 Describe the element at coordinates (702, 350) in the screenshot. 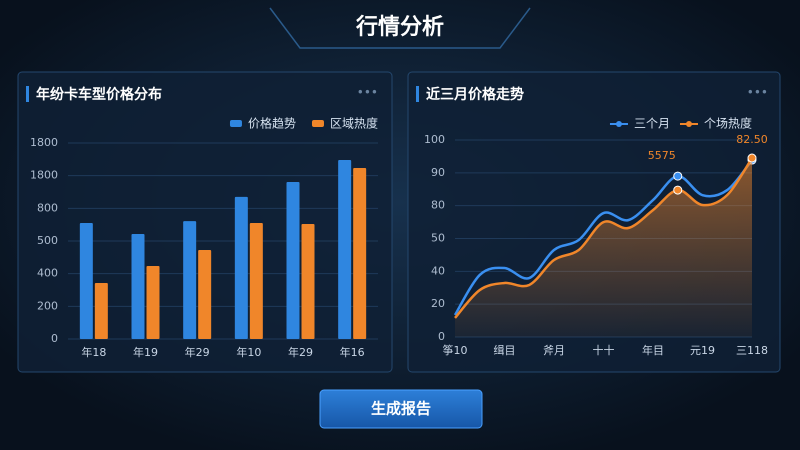

I see `x-tick-label: 元19` at that location.